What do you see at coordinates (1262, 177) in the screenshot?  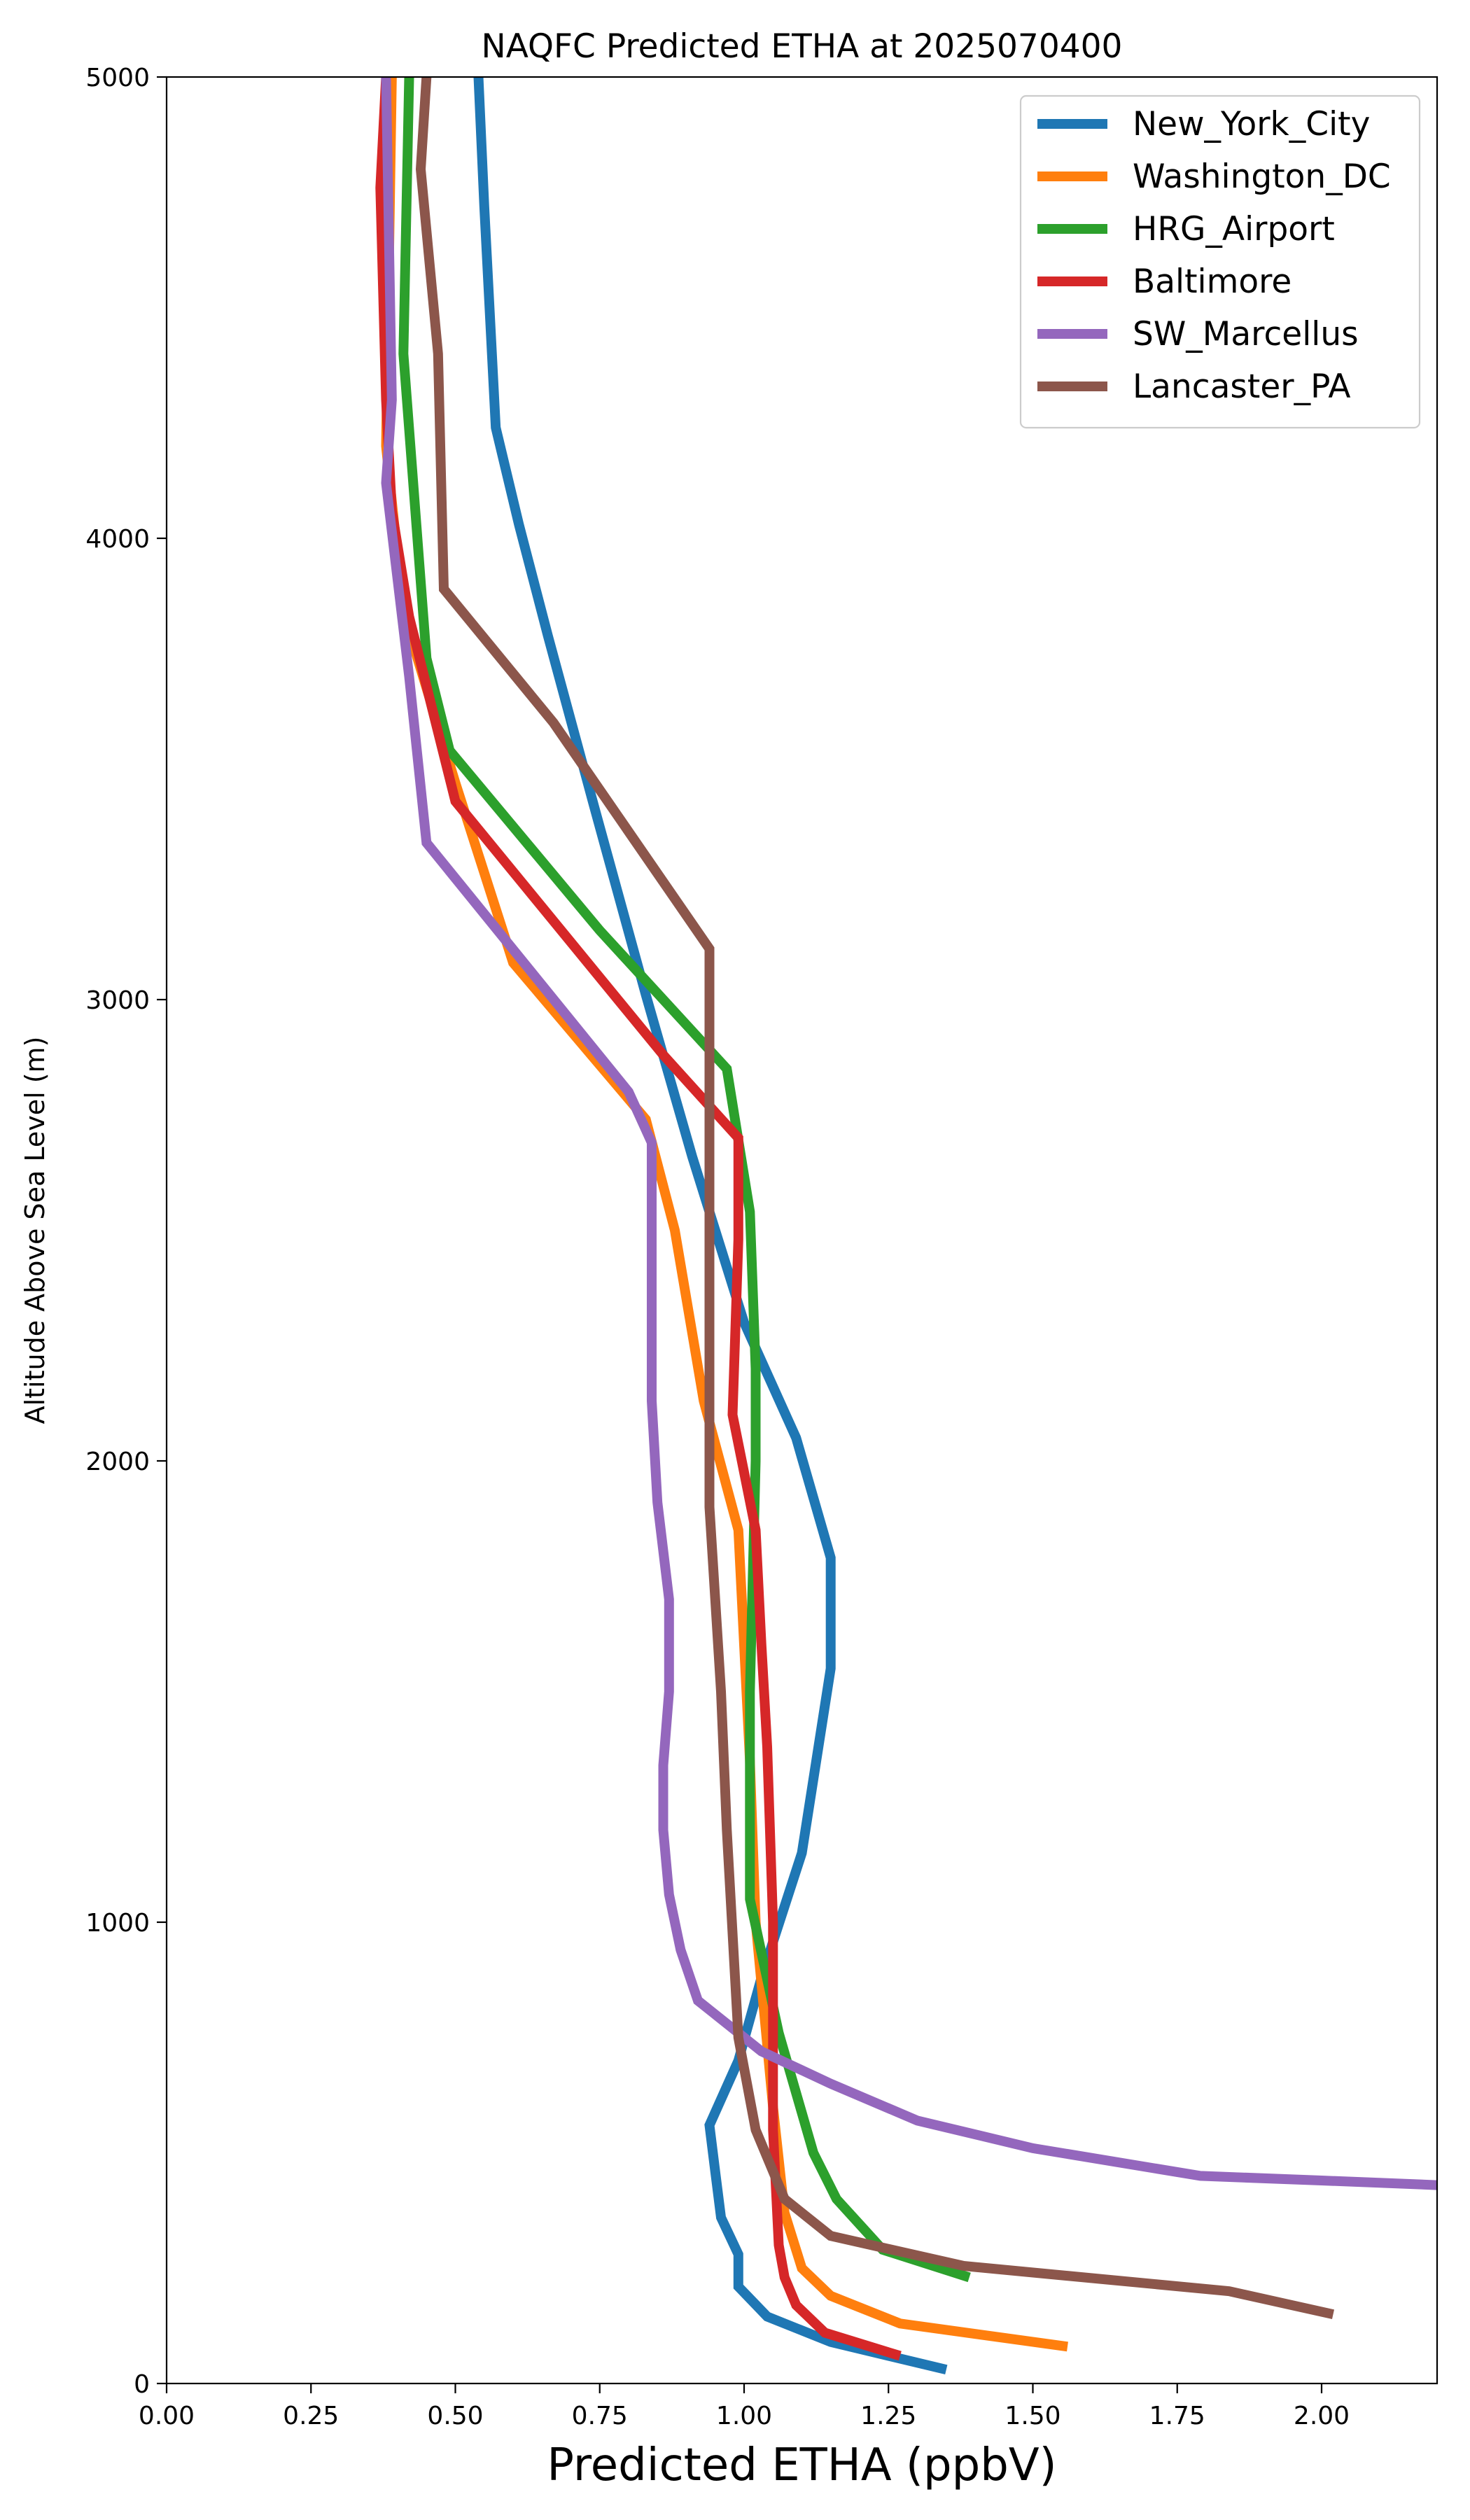 I see `legend-label: Washington_DC` at bounding box center [1262, 177].